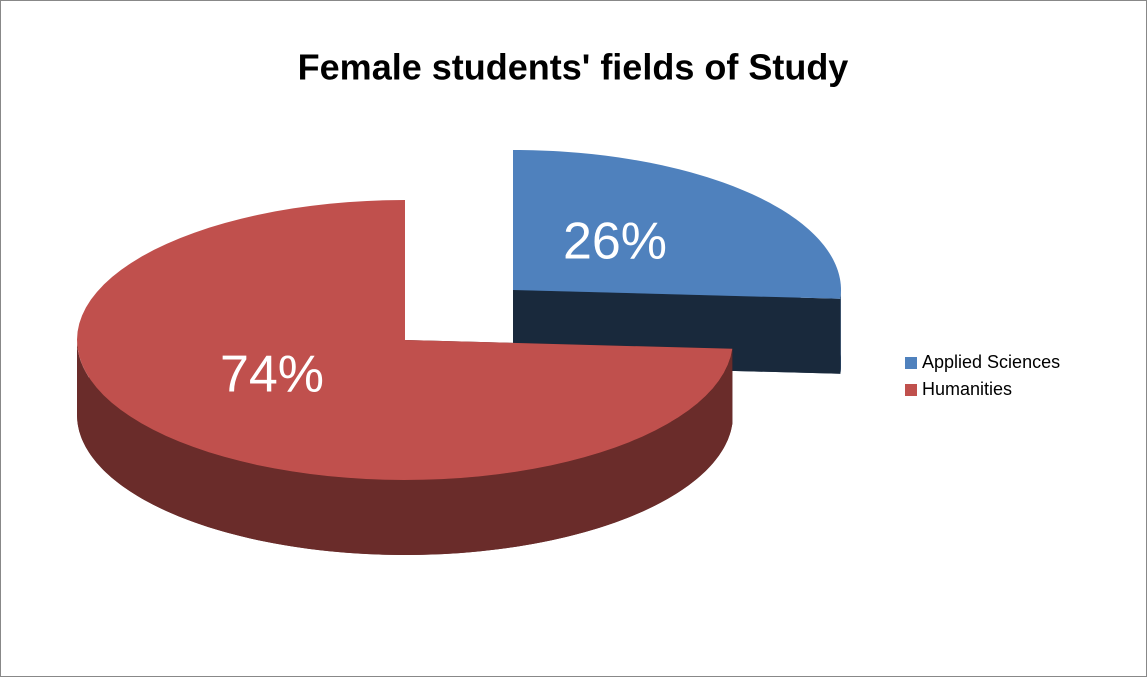 The width and height of the screenshot is (1147, 677). I want to click on chart-title: Female students' fields of Study, so click(573, 67).